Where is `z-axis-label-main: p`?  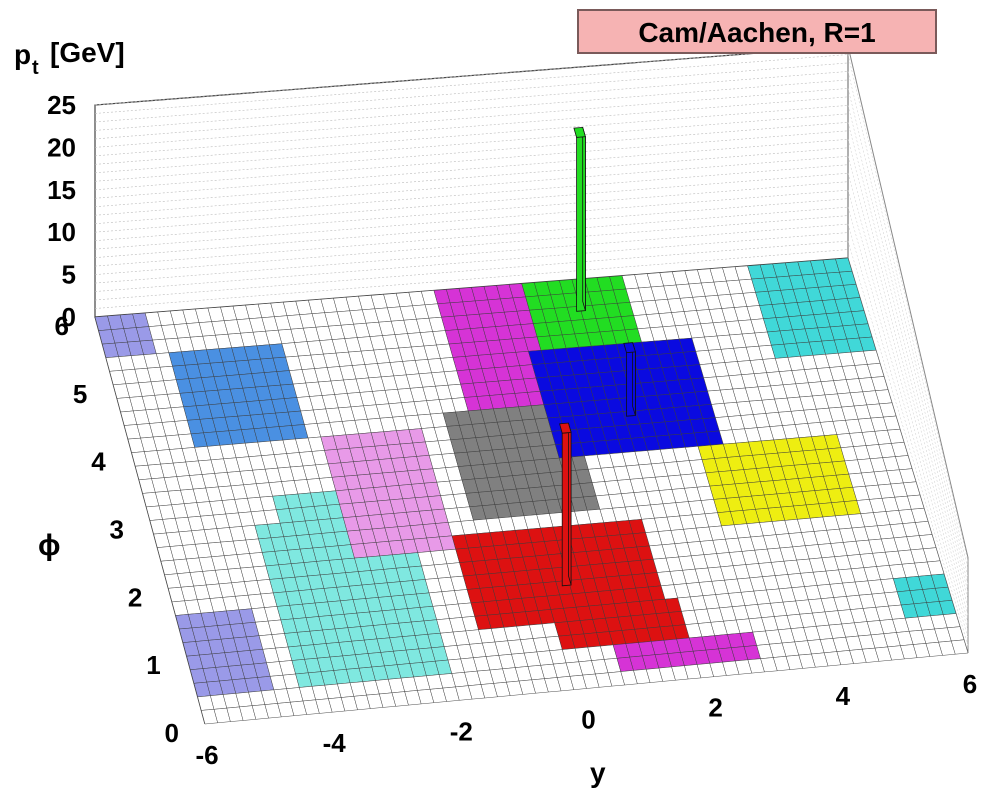 z-axis-label-main: p is located at coordinates (22, 54).